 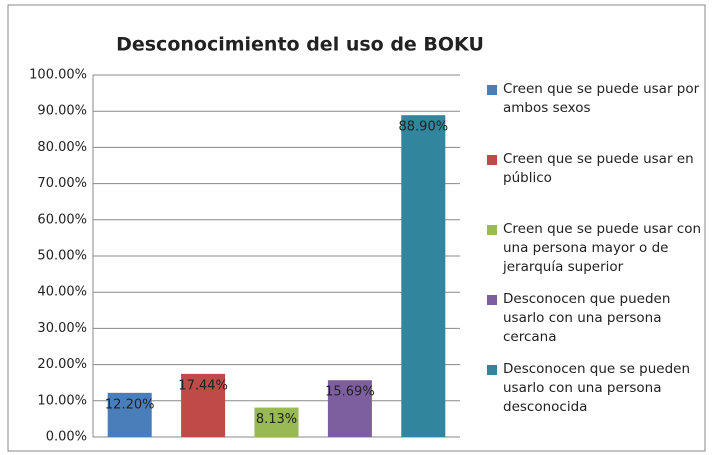 What do you see at coordinates (62, 147) in the screenshot?
I see `y-tick-label: 80.00%` at bounding box center [62, 147].